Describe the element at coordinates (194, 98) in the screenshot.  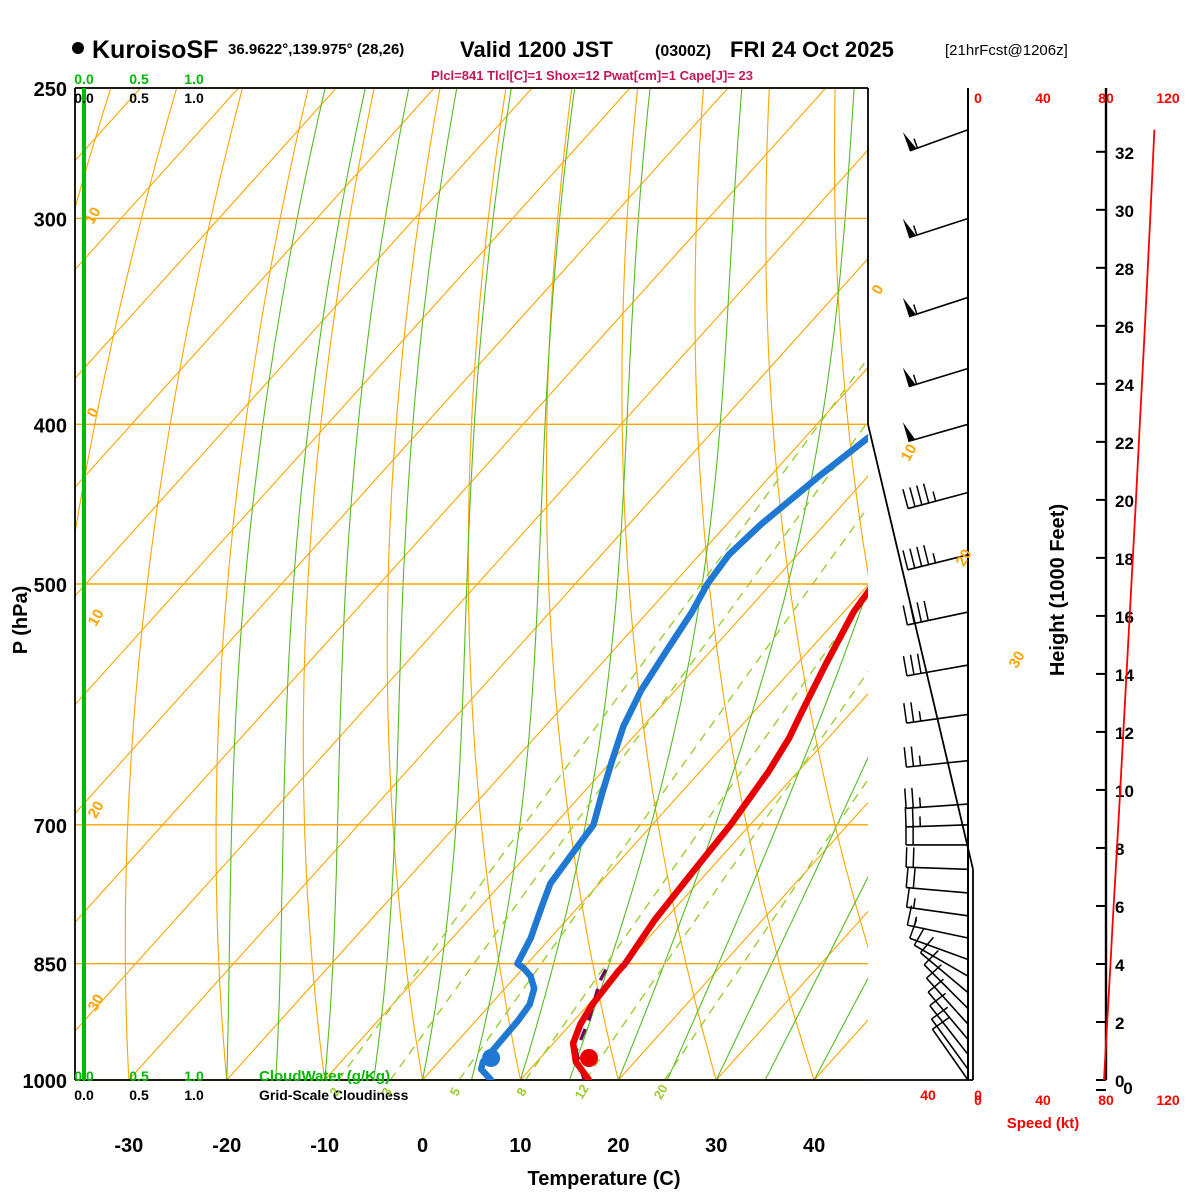
I see `cloudiness-tick-top: 1.0` at that location.